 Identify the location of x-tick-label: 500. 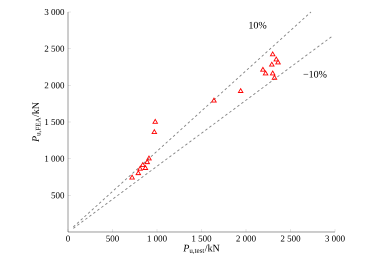
(112, 239).